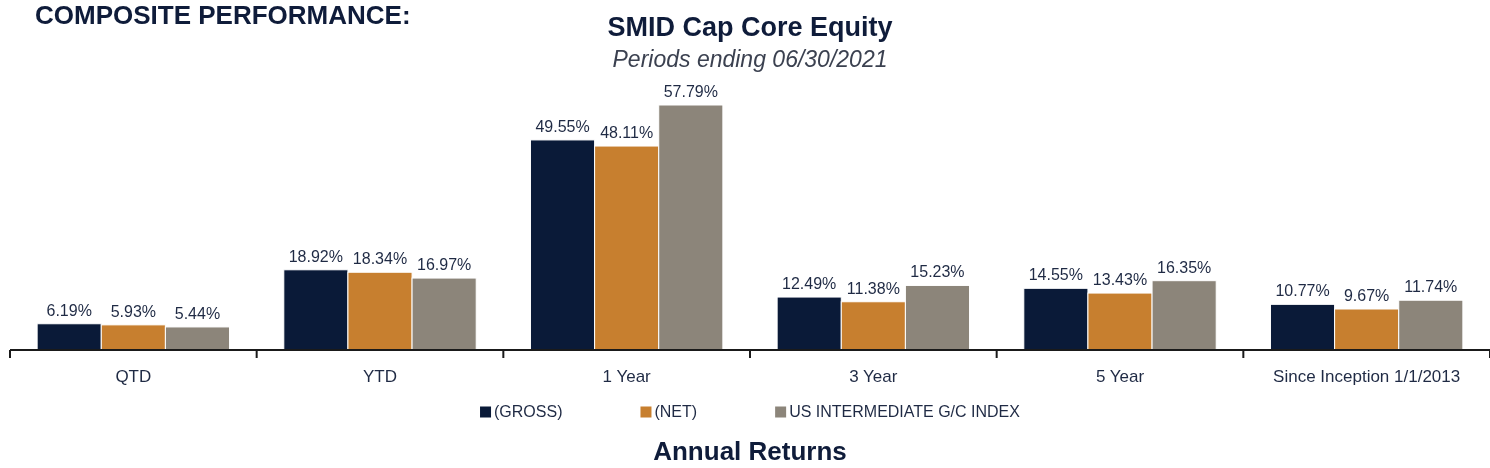 Image resolution: width=1490 pixels, height=468 pixels. What do you see at coordinates (1055, 275) in the screenshot?
I see `data-label: 14.55%` at bounding box center [1055, 275].